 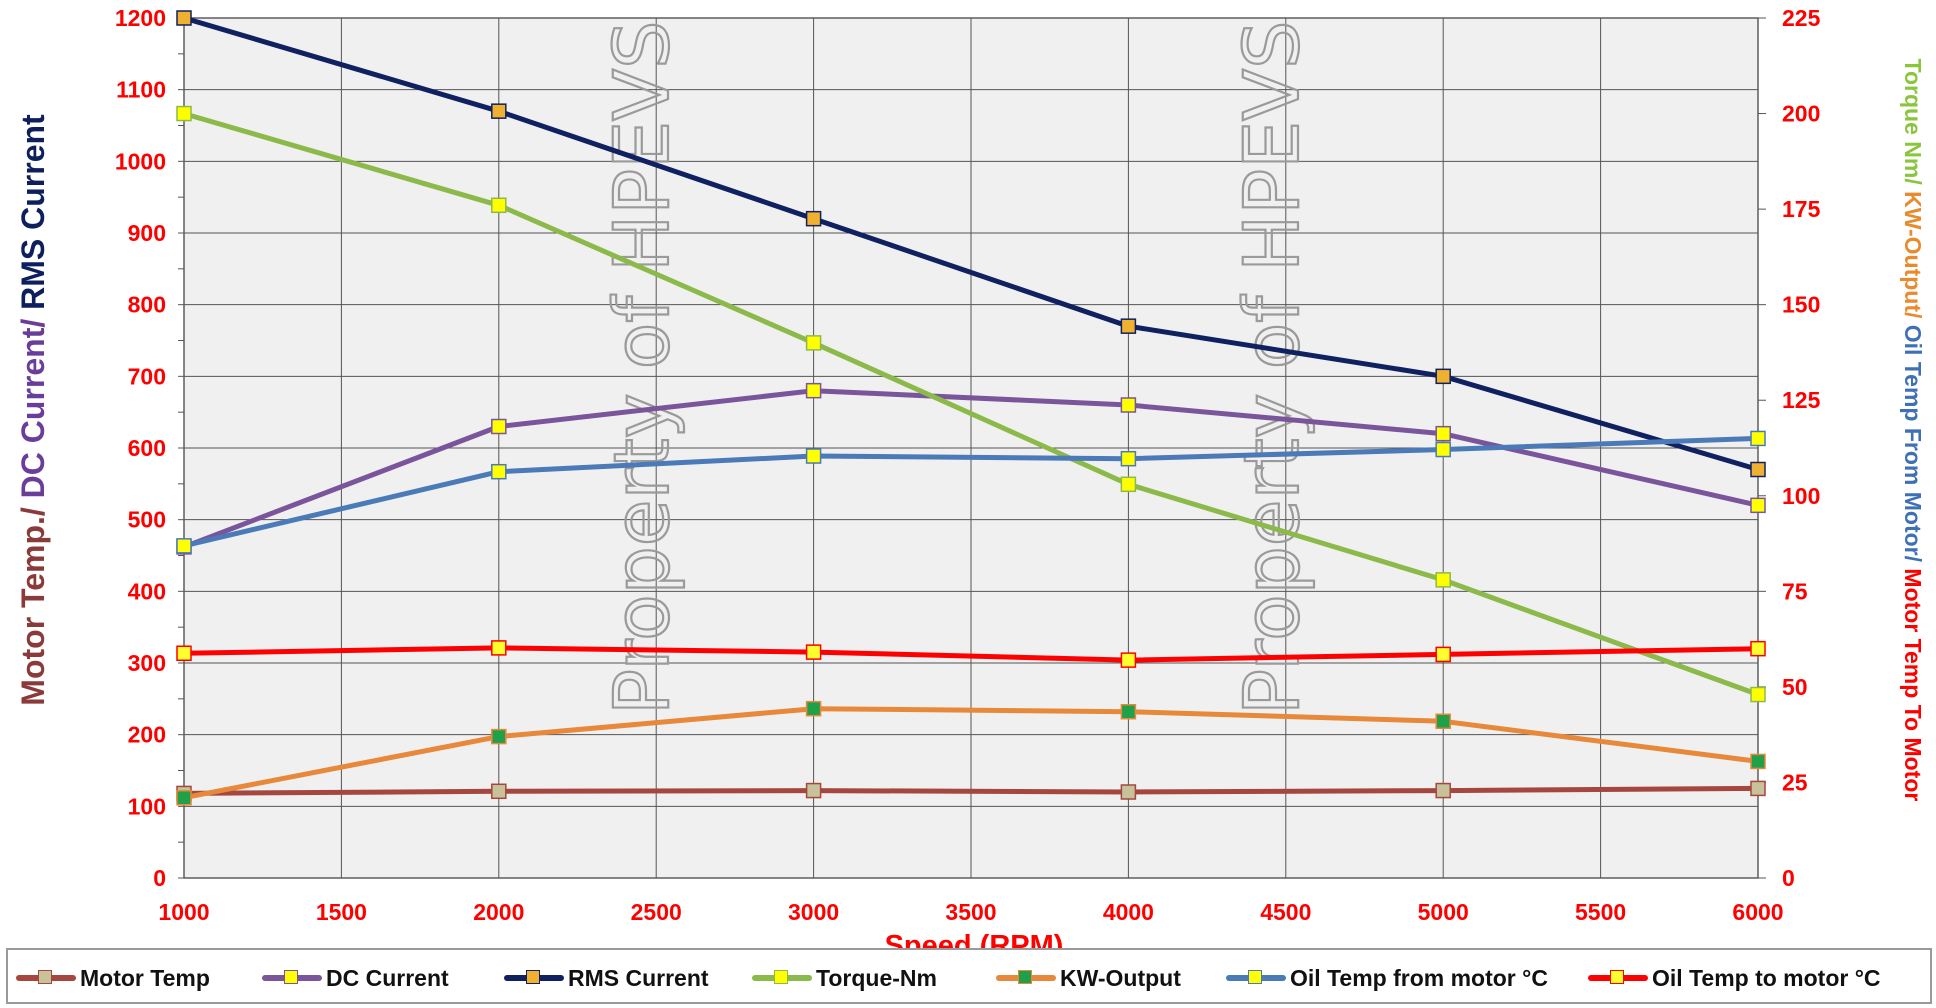 I want to click on y-right-title-part-1: KW-Output/, so click(x=1913, y=258).